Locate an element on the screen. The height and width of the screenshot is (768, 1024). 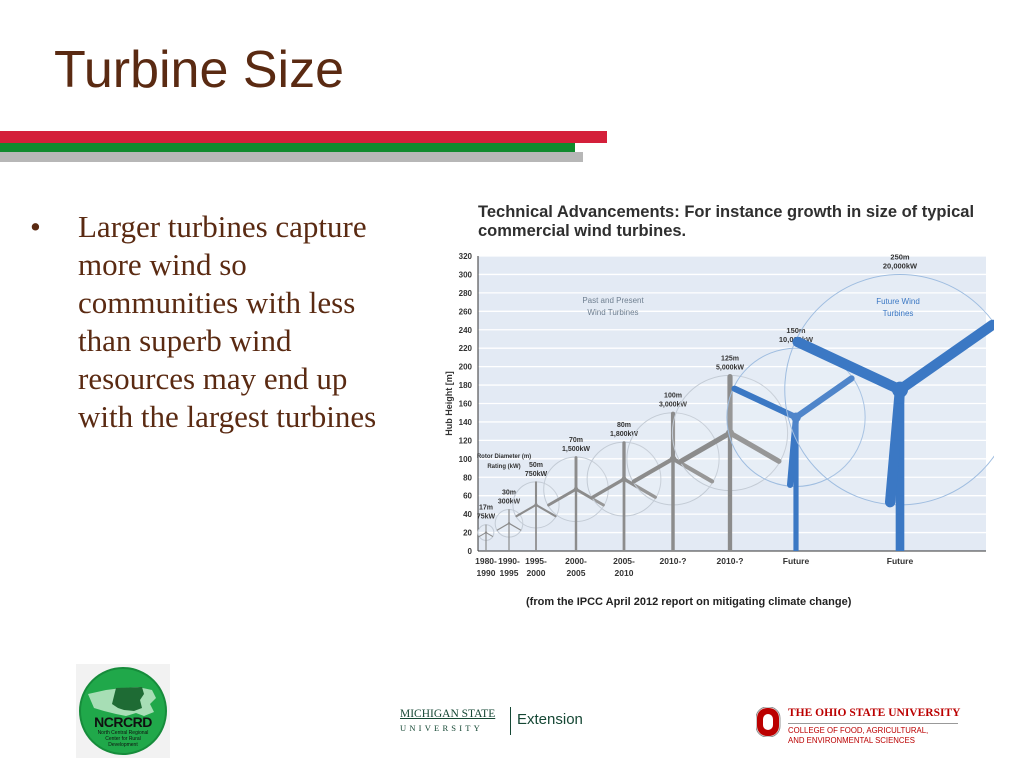
legend-label: Rotor Diameter (m) is located at coordinates (504, 457).